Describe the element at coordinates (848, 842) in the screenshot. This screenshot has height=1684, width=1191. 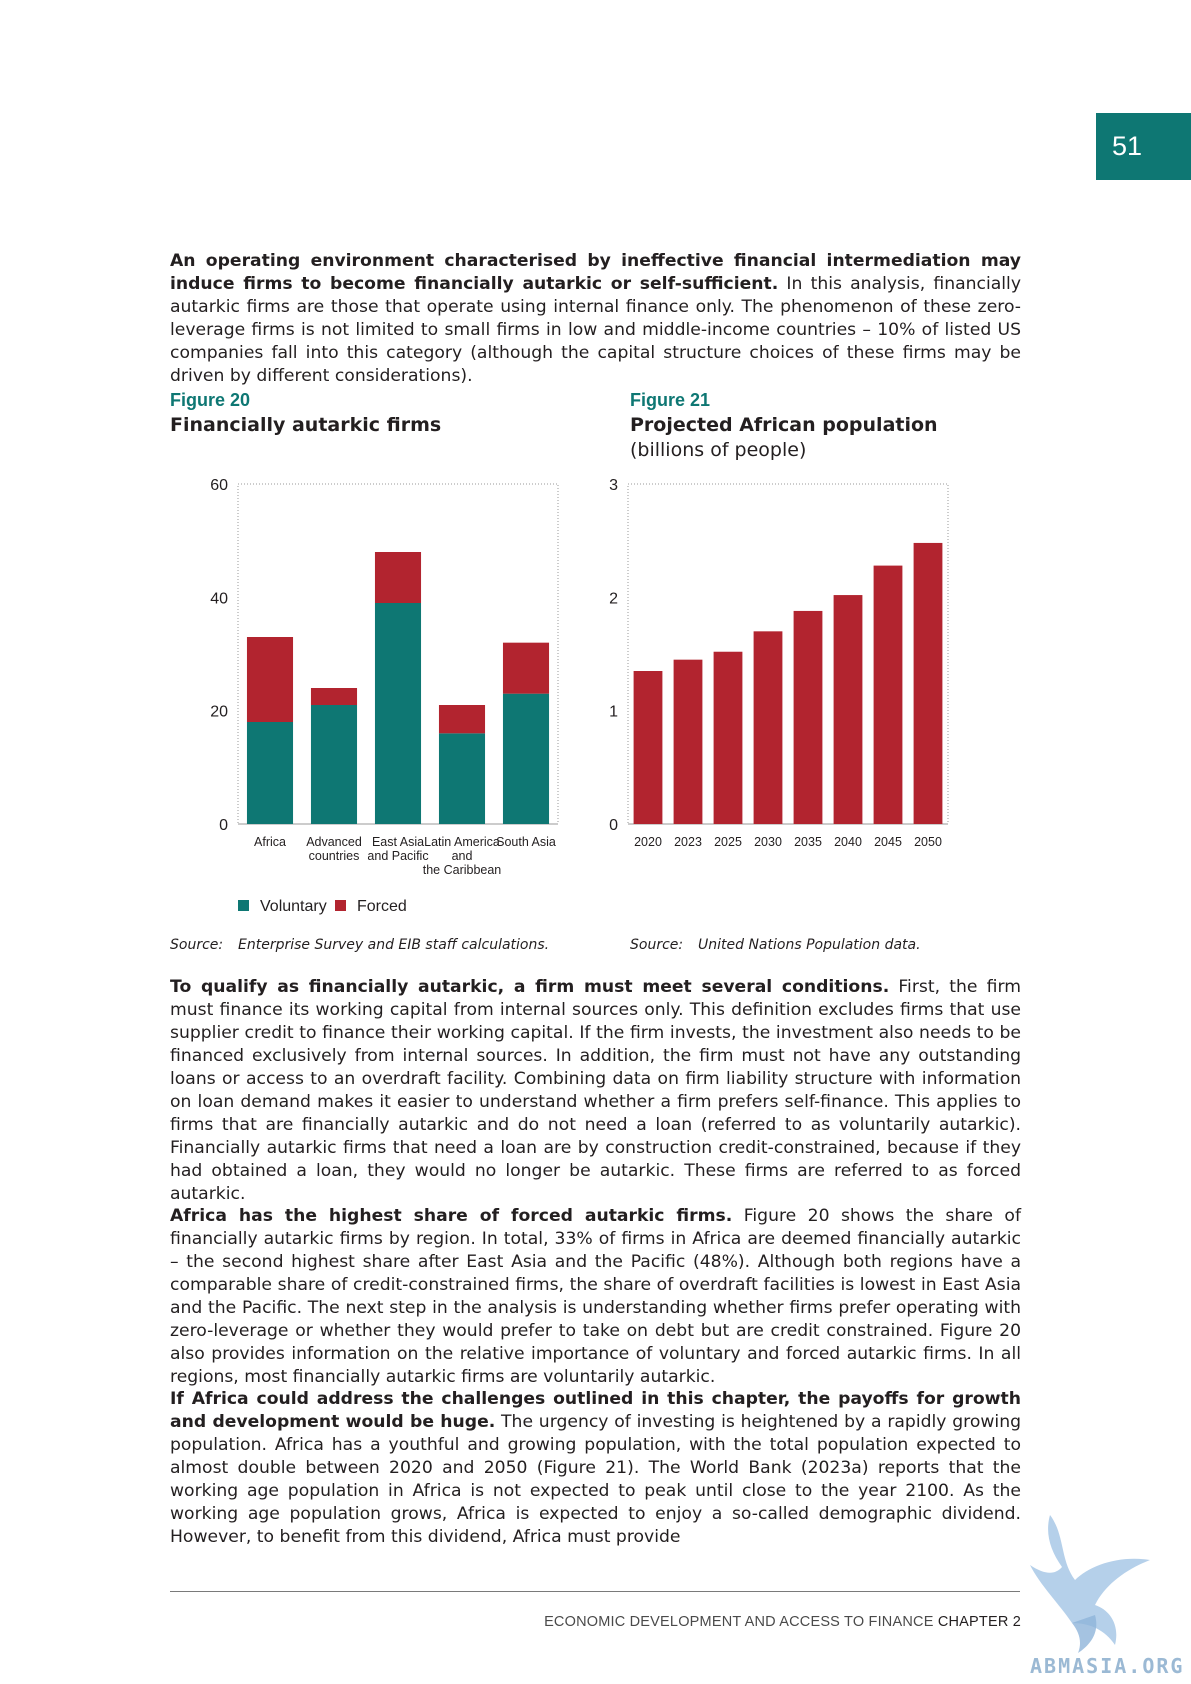
I see `figure21-x-tick-label: 2040` at that location.